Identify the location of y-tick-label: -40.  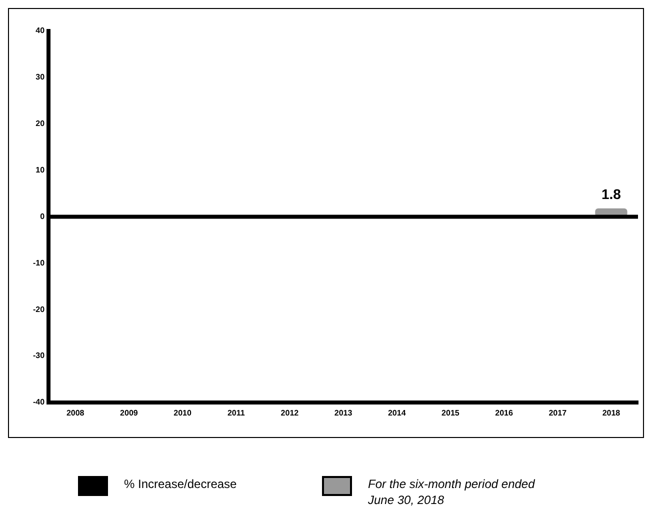
(39, 402).